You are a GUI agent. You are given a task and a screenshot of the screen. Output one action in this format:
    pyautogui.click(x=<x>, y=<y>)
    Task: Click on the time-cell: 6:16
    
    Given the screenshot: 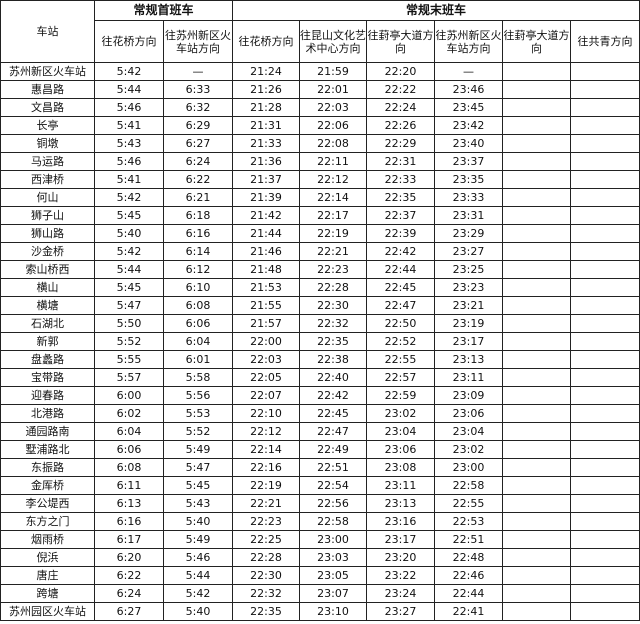 What is the action you would take?
    pyautogui.click(x=198, y=233)
    